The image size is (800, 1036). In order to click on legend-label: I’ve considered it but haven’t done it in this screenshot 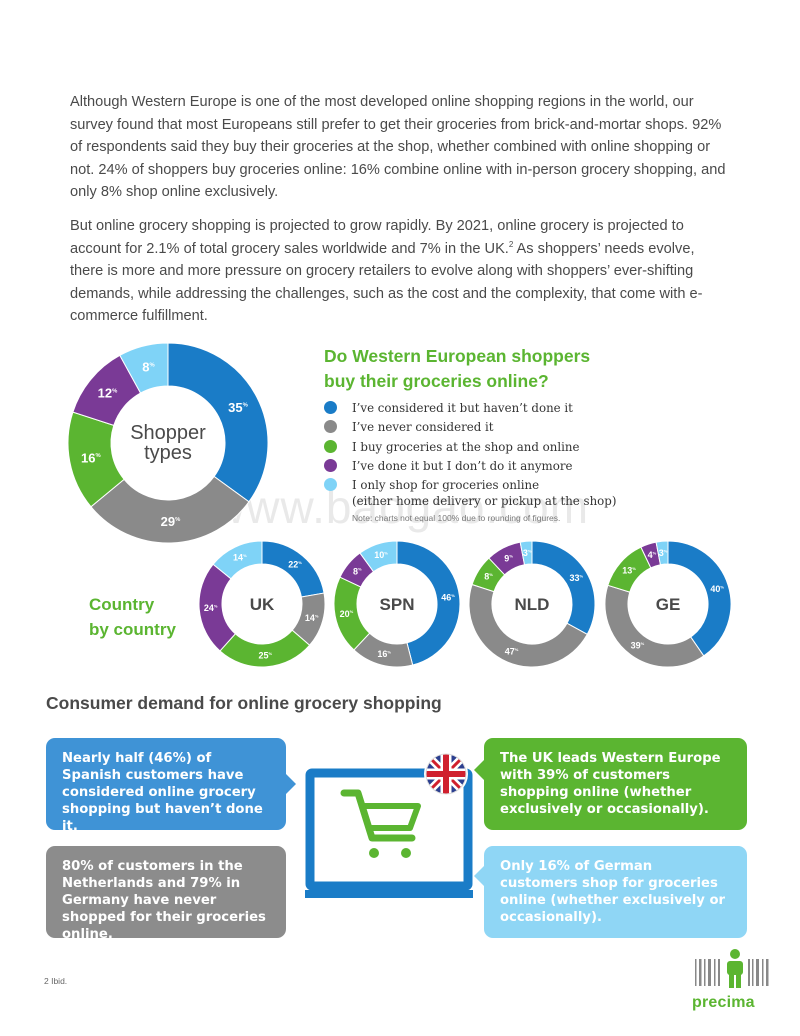, I will do `click(462, 408)`.